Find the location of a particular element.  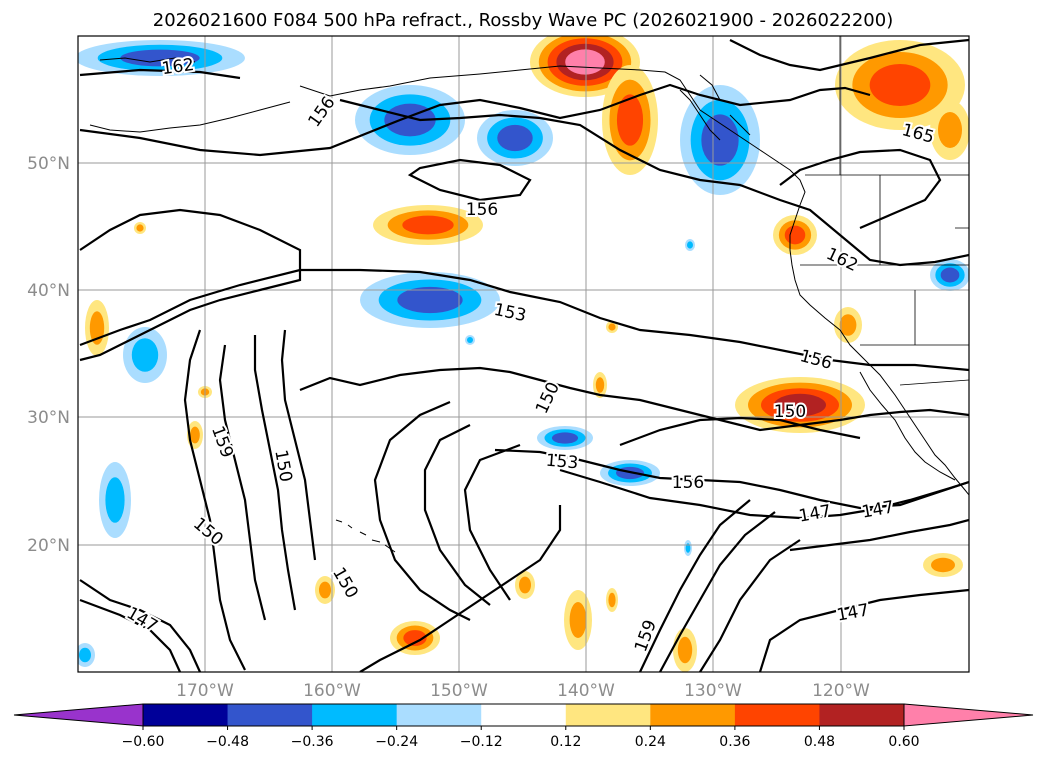

lon-label: 130°W is located at coordinates (713, 691).